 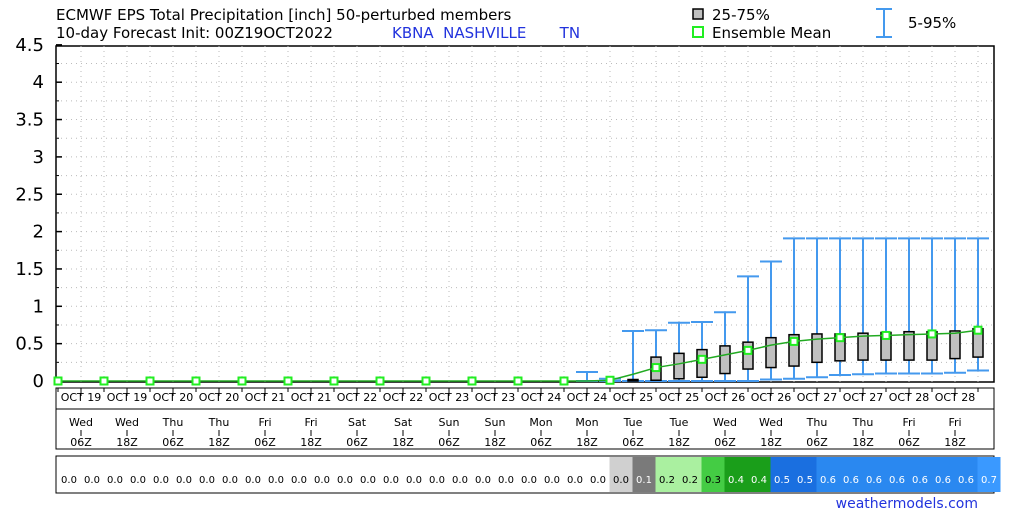 What do you see at coordinates (38, 306) in the screenshot?
I see `y-tick-label: 1` at bounding box center [38, 306].